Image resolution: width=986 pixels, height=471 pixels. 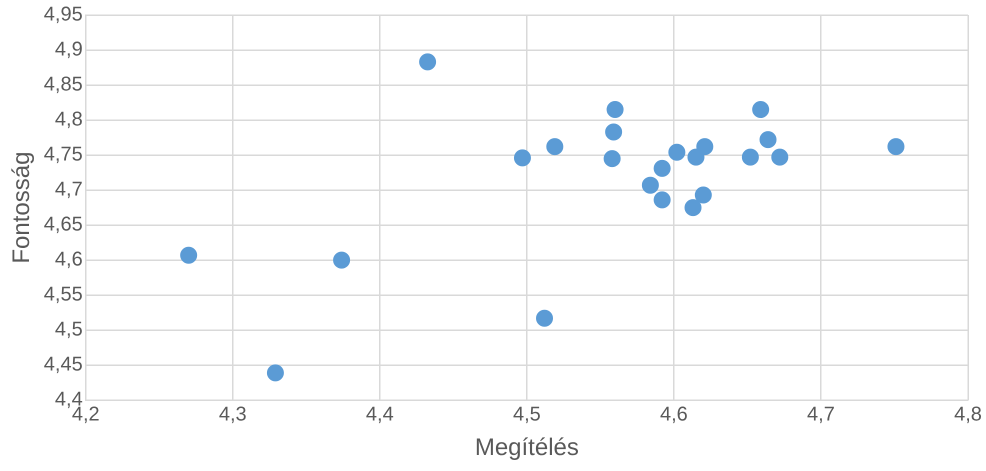 I want to click on y-tick-label: 4,65, so click(x=63, y=225).